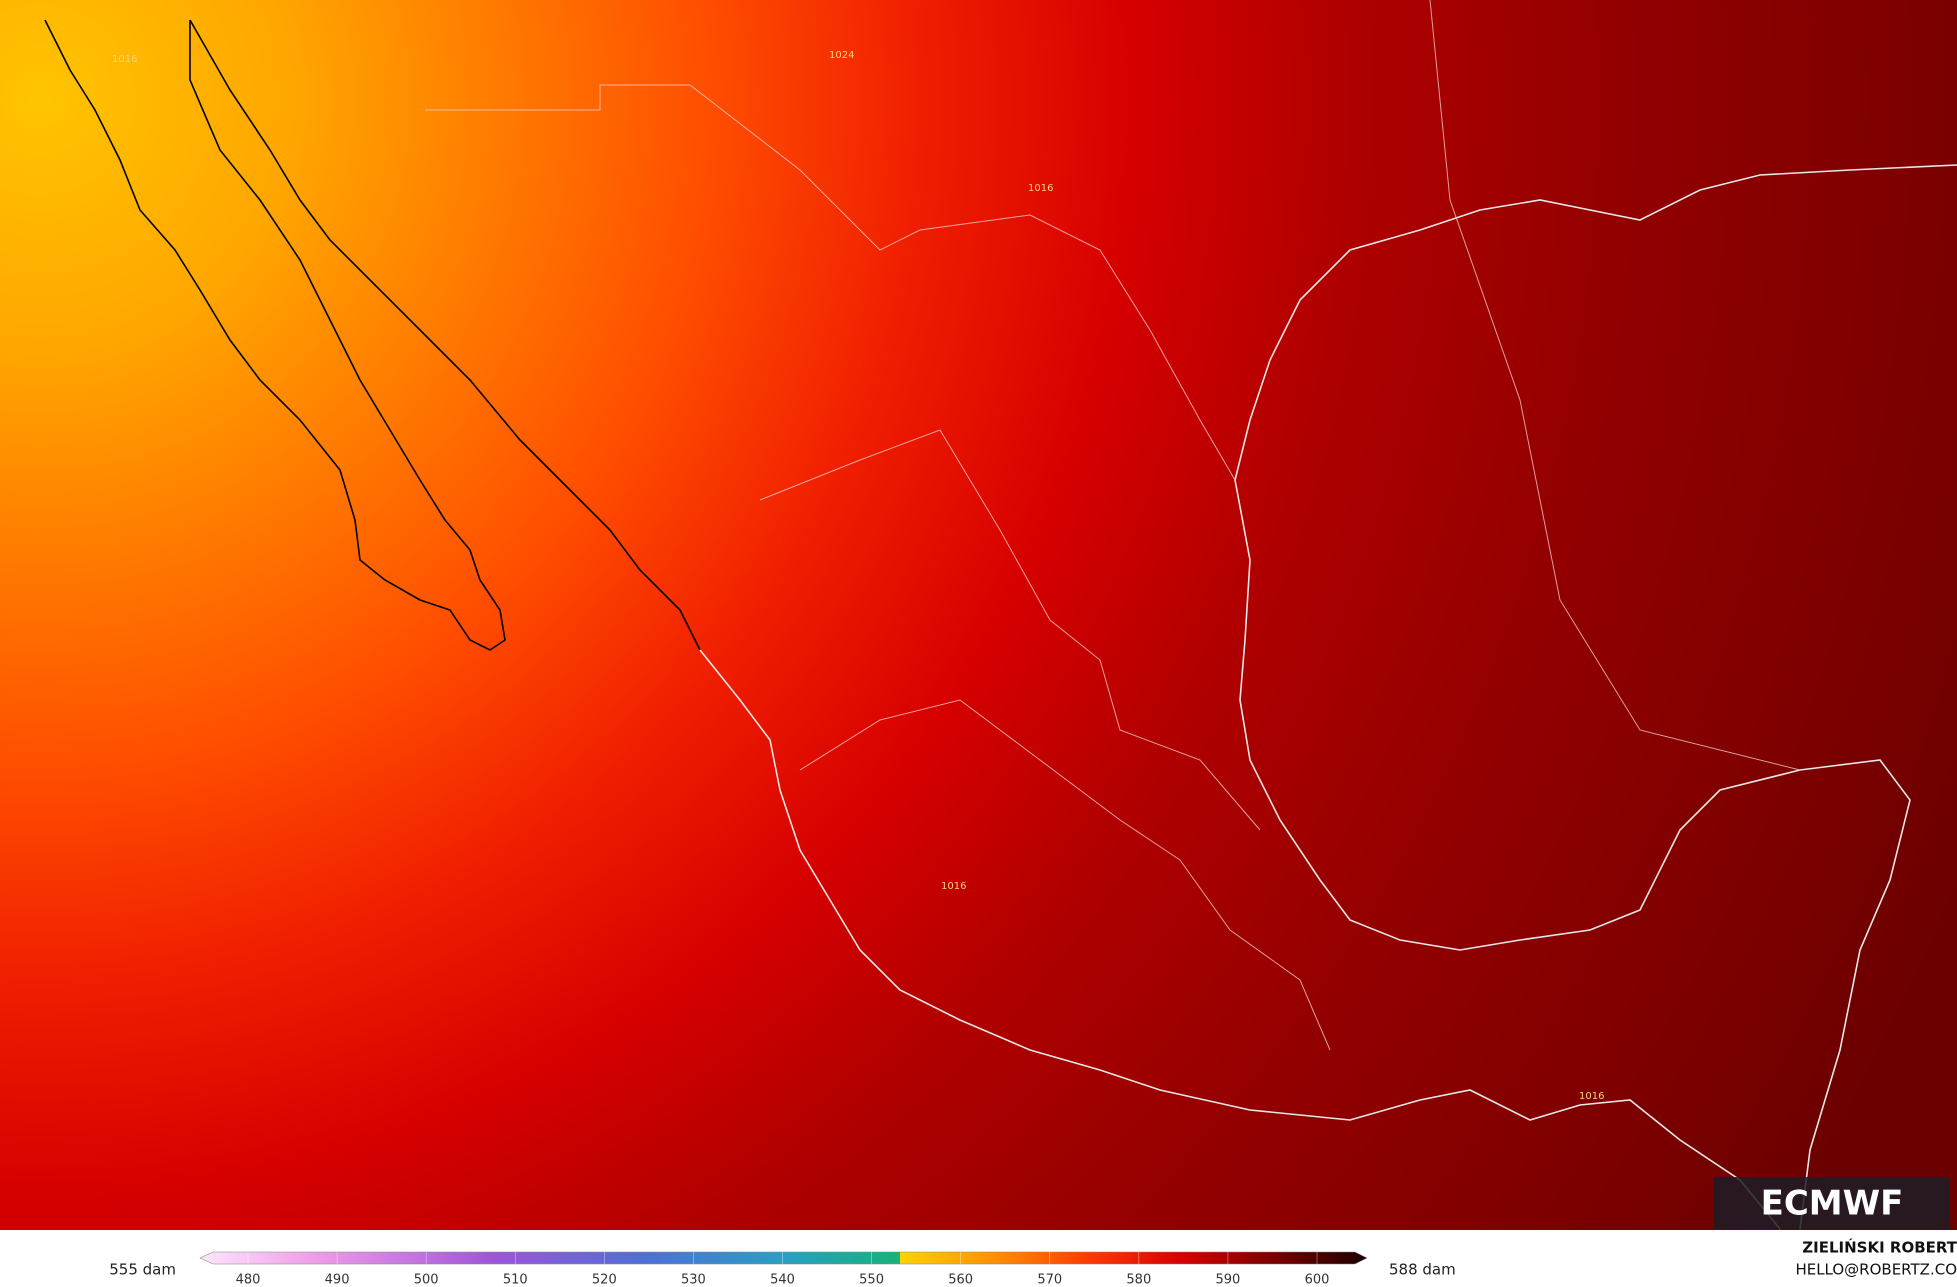 This screenshot has width=1957, height=1287. I want to click on logo-text: ECMWF, so click(1832, 1204).